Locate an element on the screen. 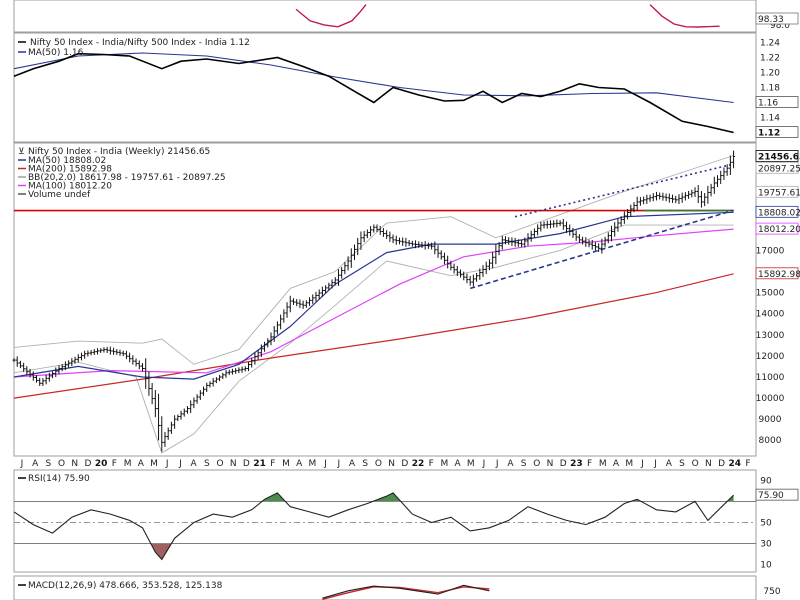 The image size is (800, 600). price-tick-14000: 14000 is located at coordinates (770, 315).